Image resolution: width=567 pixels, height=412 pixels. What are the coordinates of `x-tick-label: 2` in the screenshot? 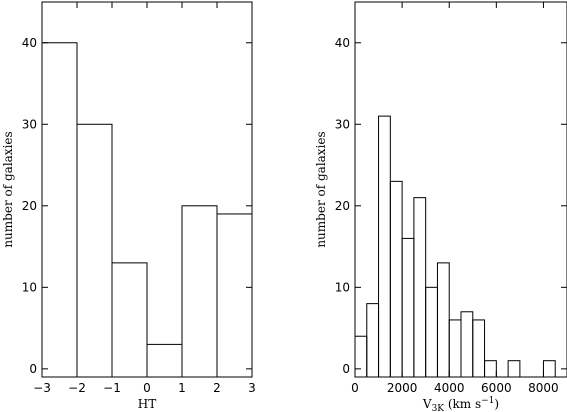 It's located at (217, 388).